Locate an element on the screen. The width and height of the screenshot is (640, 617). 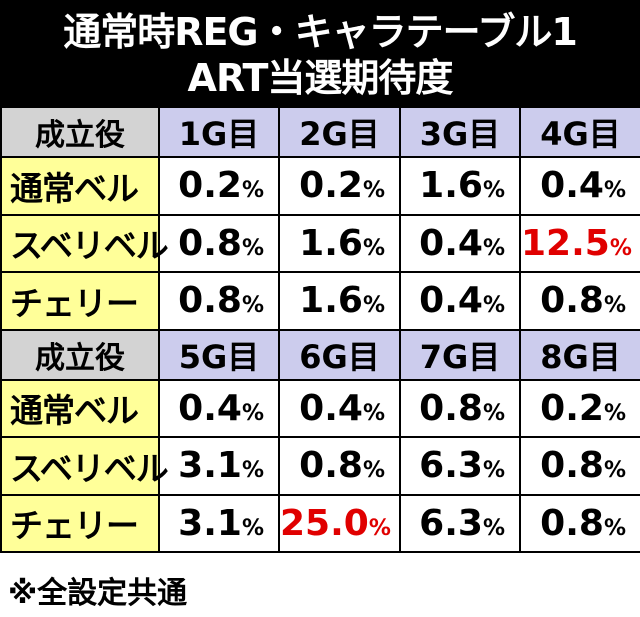
value-number: 12.5 is located at coordinates (565, 243).